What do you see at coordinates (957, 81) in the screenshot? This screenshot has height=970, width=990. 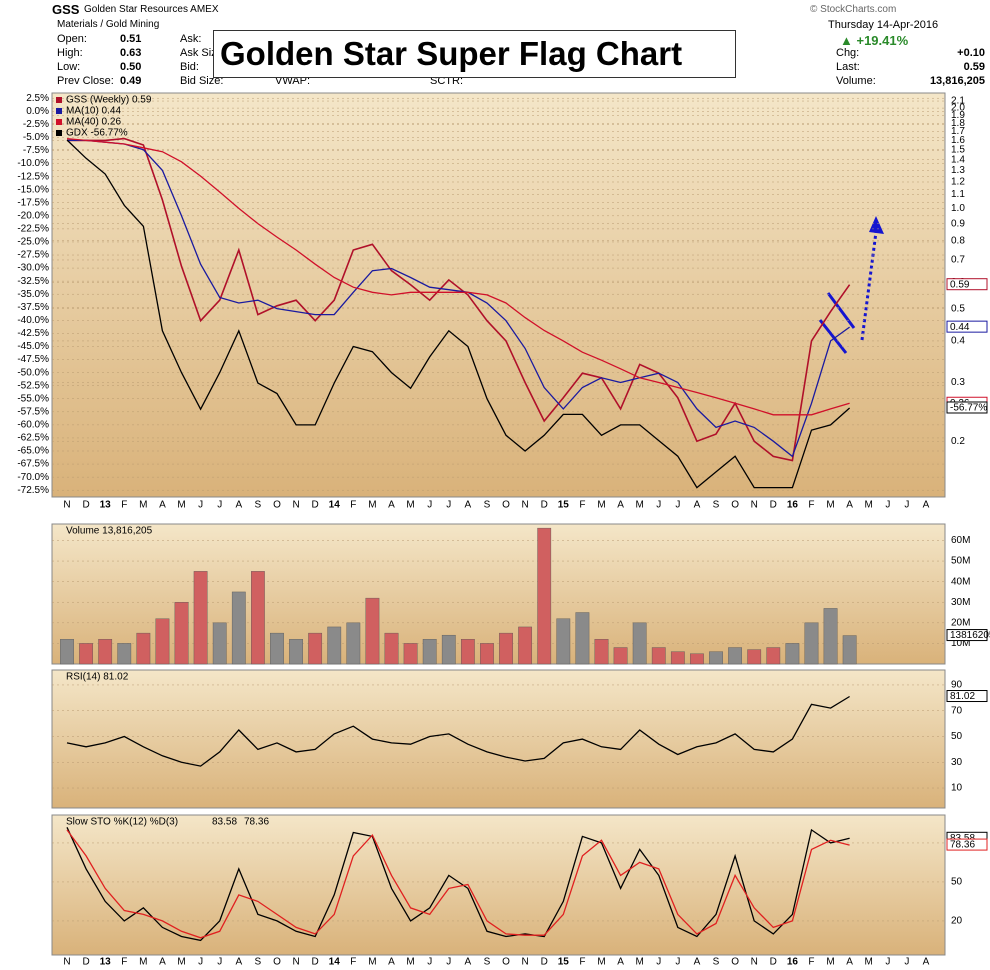 I see `field-value: 13,816,205` at bounding box center [957, 81].